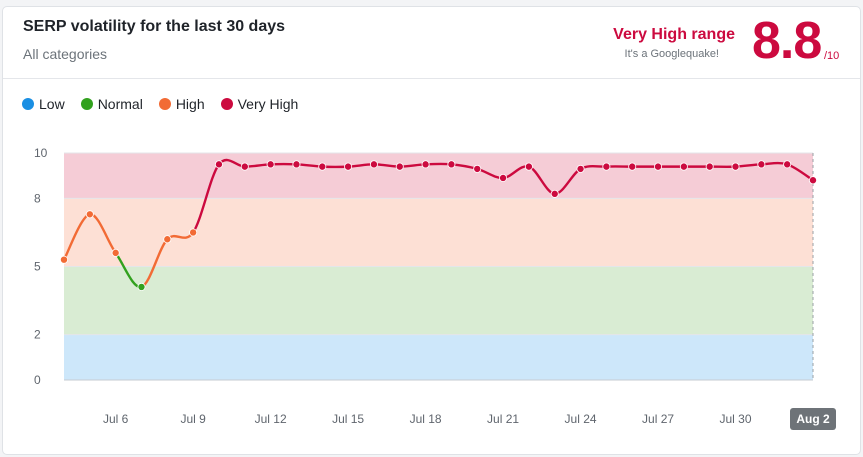  Describe the element at coordinates (438, 176) in the screenshot. I see `zone-band-very-high` at that location.